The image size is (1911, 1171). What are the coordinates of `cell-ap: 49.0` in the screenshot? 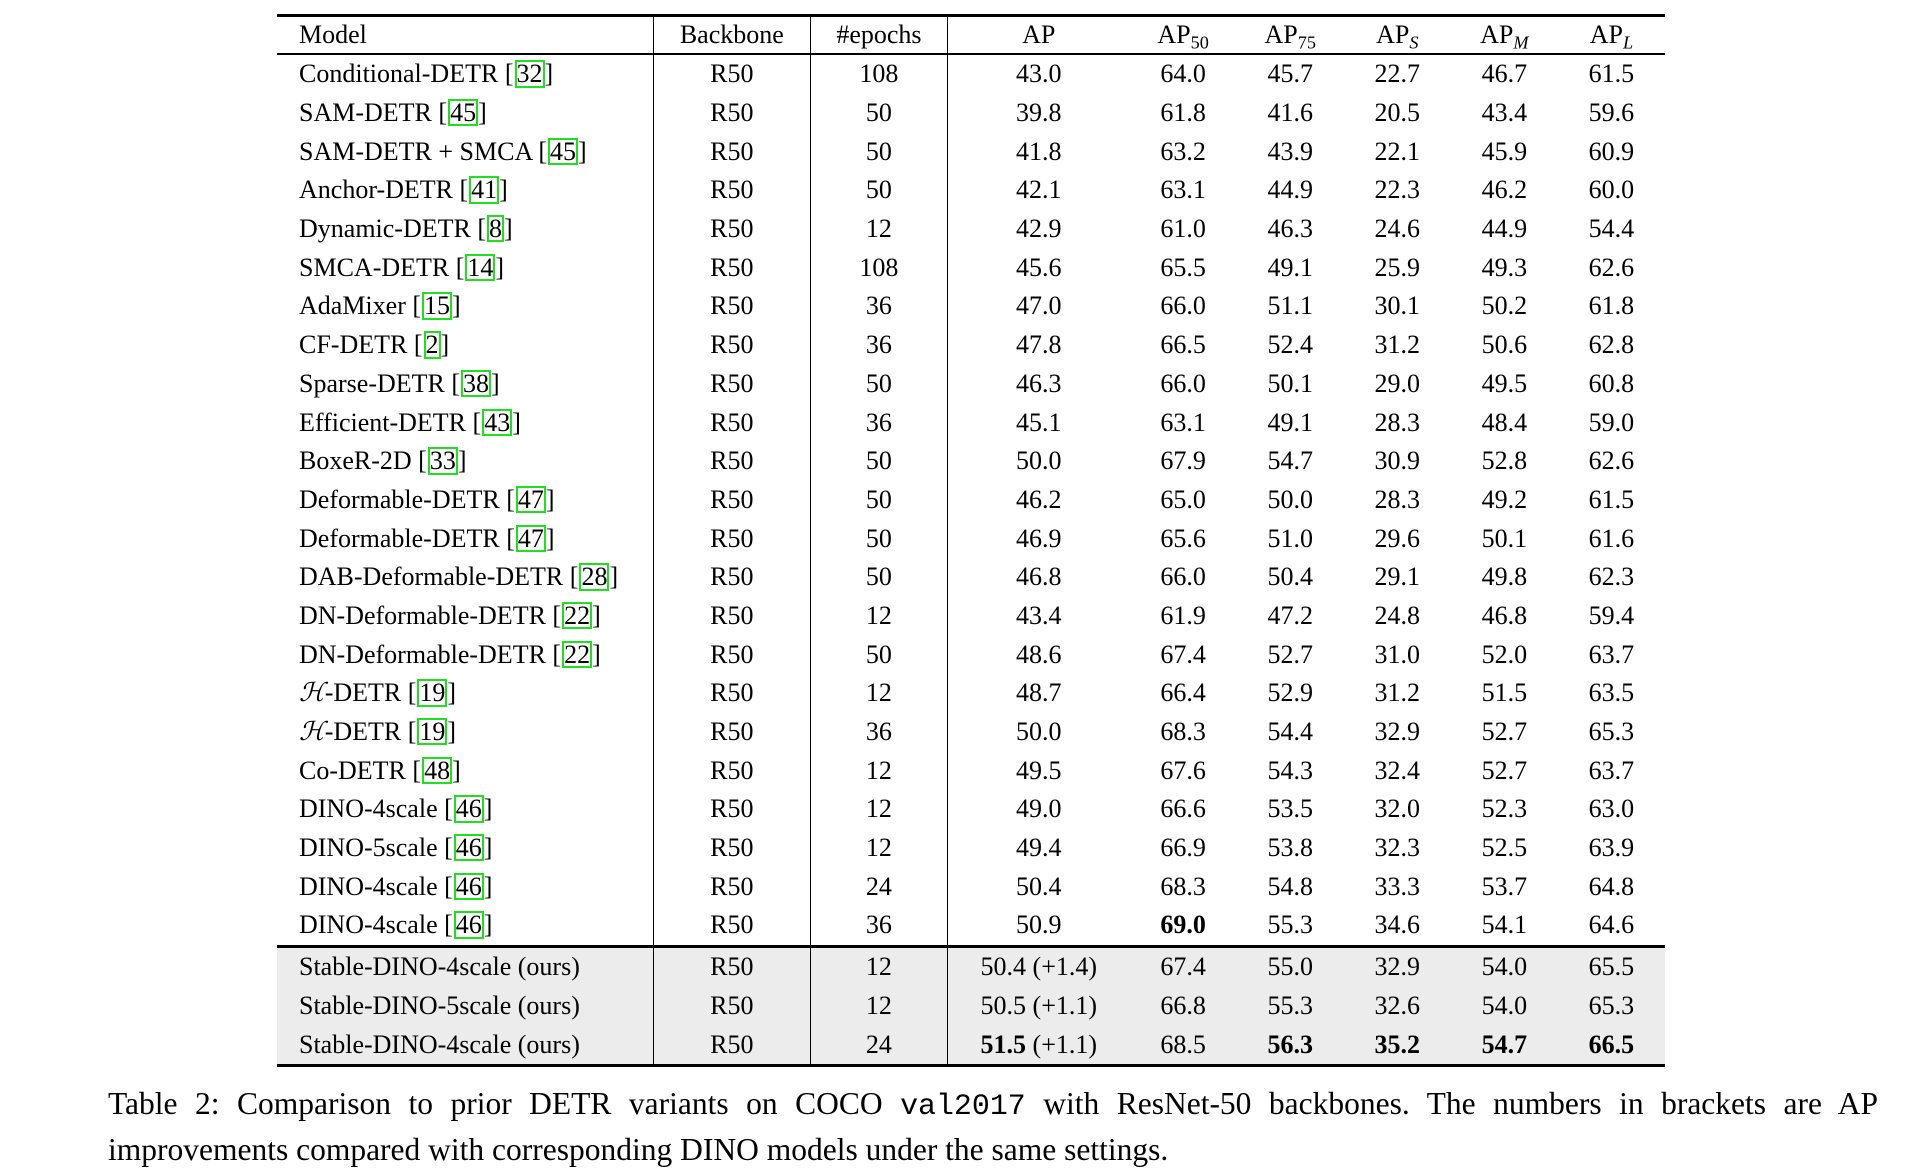 It's located at (1038, 809).